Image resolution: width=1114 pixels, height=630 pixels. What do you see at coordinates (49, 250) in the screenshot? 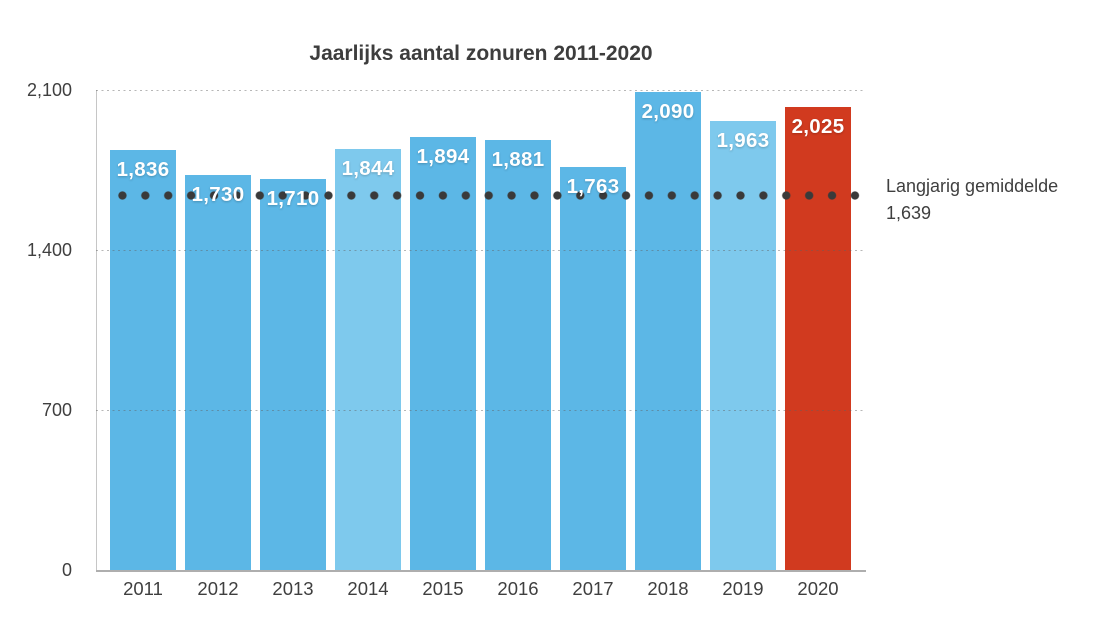
I see `y-tick-label-1400: 1,400` at bounding box center [49, 250].